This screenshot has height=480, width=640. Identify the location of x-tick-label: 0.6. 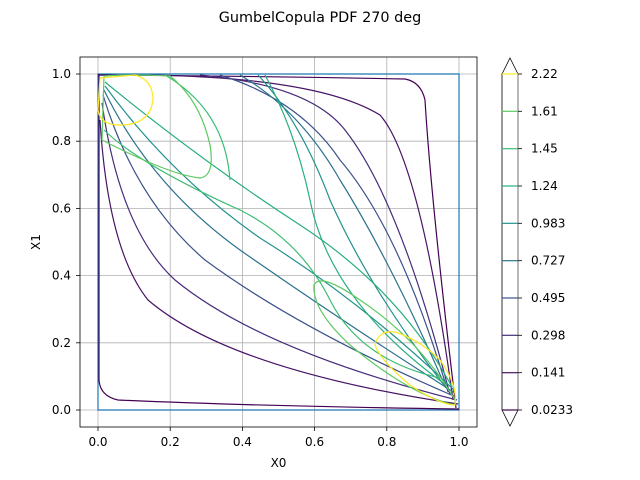
(314, 442).